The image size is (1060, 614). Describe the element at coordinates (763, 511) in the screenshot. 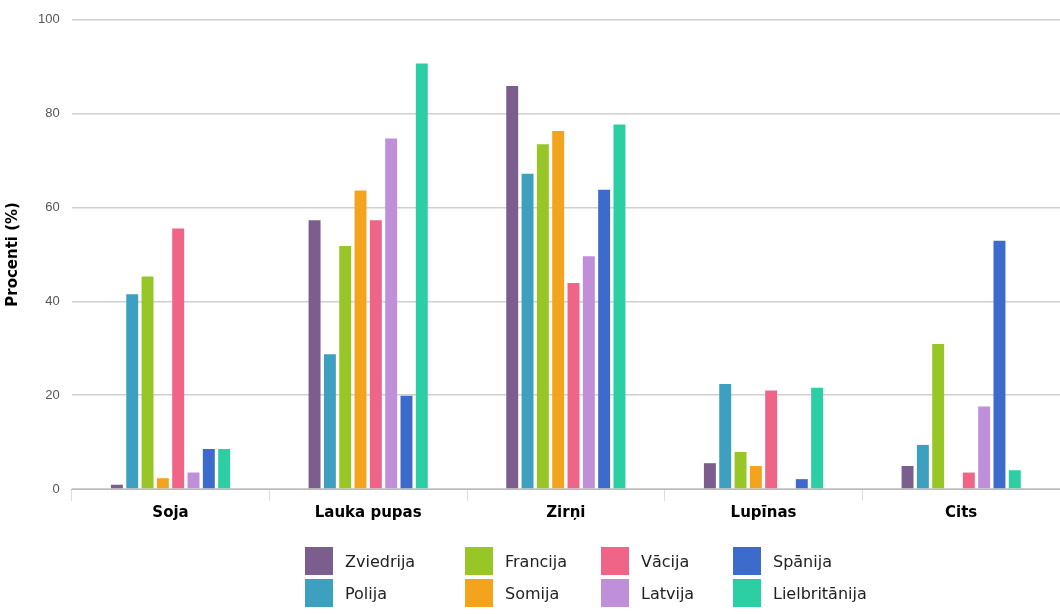

I see `x-tick-label: Lupīnas` at that location.